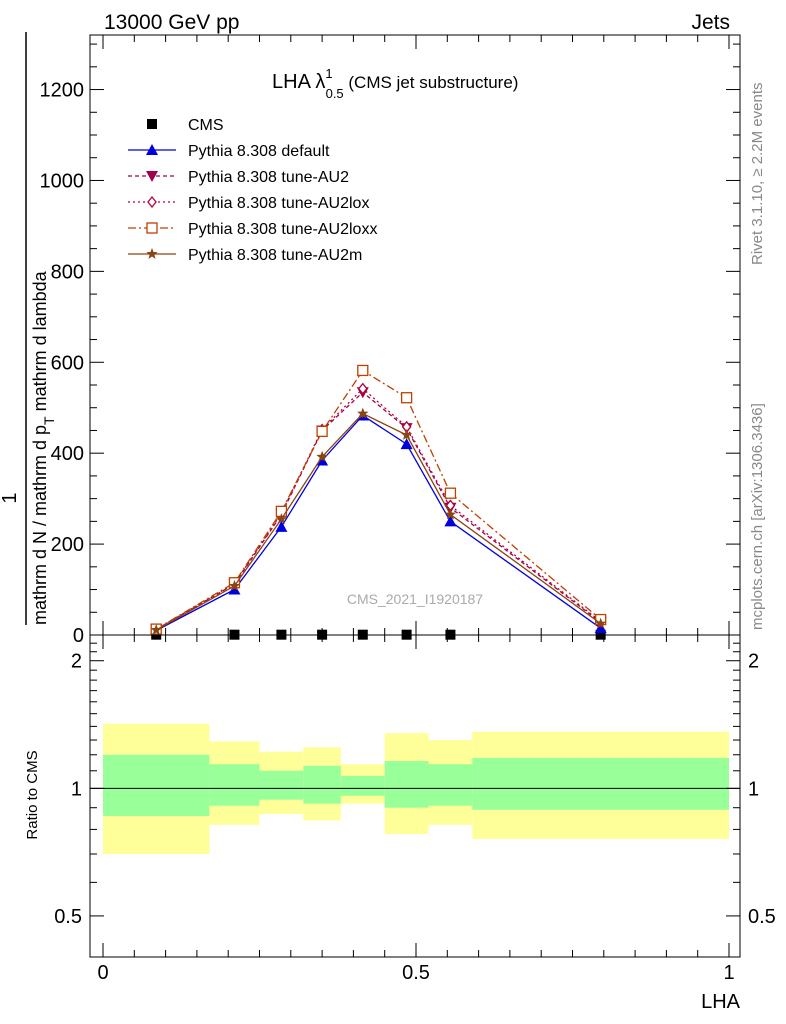  What do you see at coordinates (43, 447) in the screenshot?
I see `ylabel-denominator: mathrm d N / mathrm d pT mathrm d lambda` at bounding box center [43, 447].